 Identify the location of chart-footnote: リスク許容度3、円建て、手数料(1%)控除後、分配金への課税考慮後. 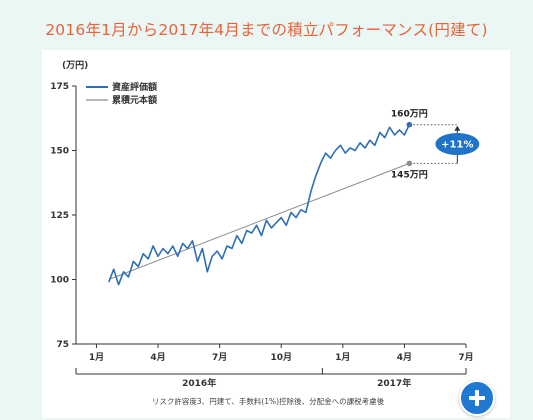
(268, 401).